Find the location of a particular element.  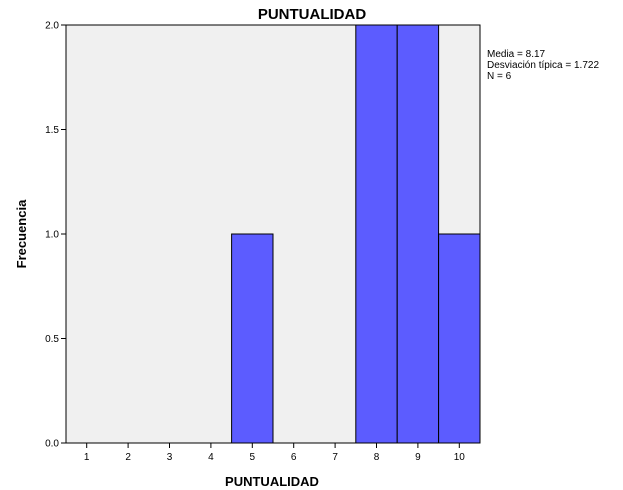

x-ticks-group: 1 2 3 4 5 6 7 8 9 10 is located at coordinates (274, 453).